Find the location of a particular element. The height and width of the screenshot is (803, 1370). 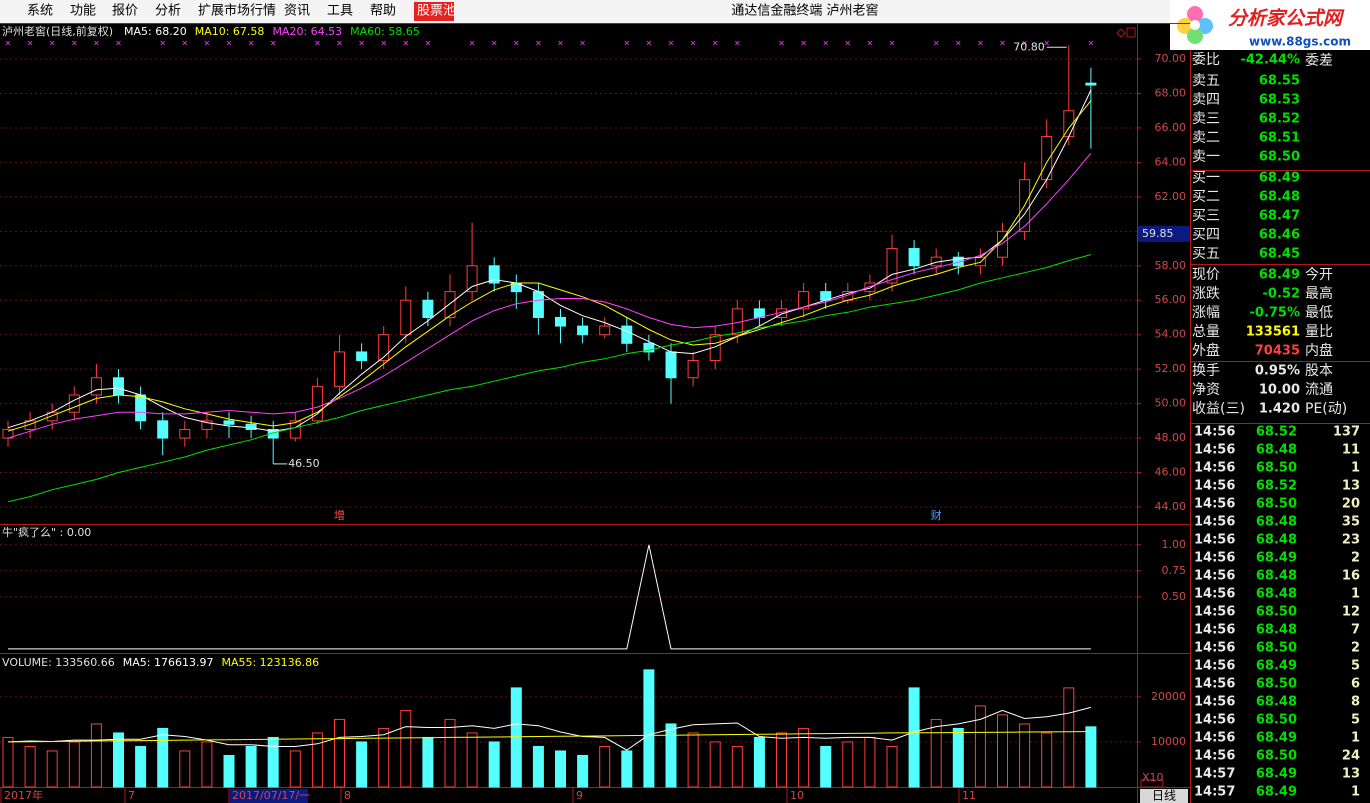

y-tick-label: 58.00 is located at coordinates (1171, 265).